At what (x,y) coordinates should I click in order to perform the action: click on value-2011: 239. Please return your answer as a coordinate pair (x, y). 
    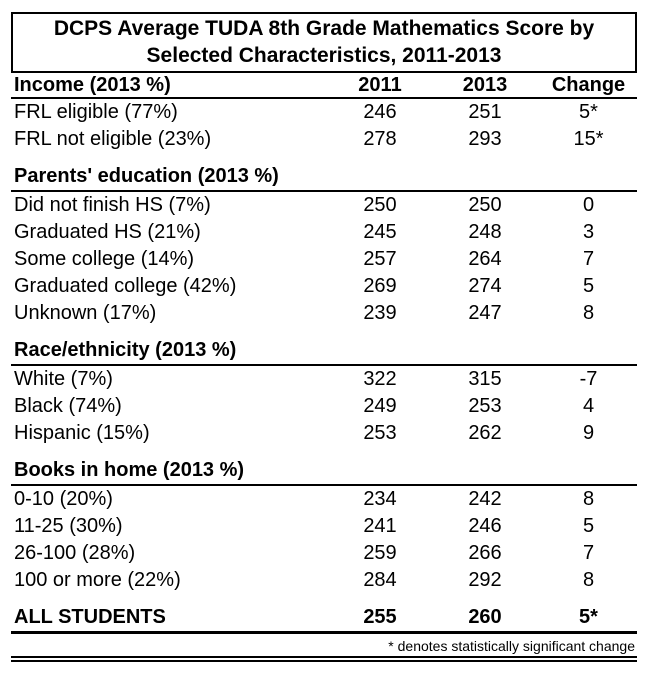
    Looking at the image, I should click on (380, 313).